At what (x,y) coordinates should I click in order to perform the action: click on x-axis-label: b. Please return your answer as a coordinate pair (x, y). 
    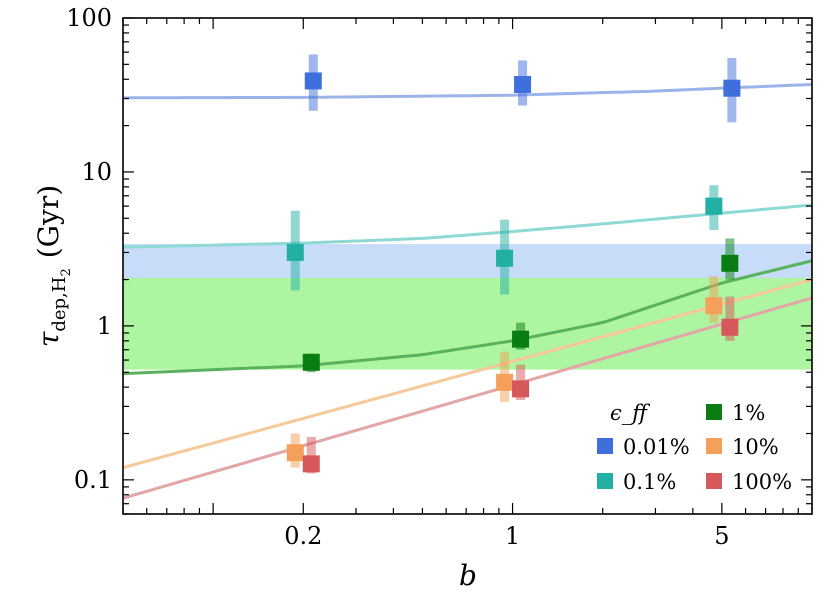
    Looking at the image, I should click on (468, 575).